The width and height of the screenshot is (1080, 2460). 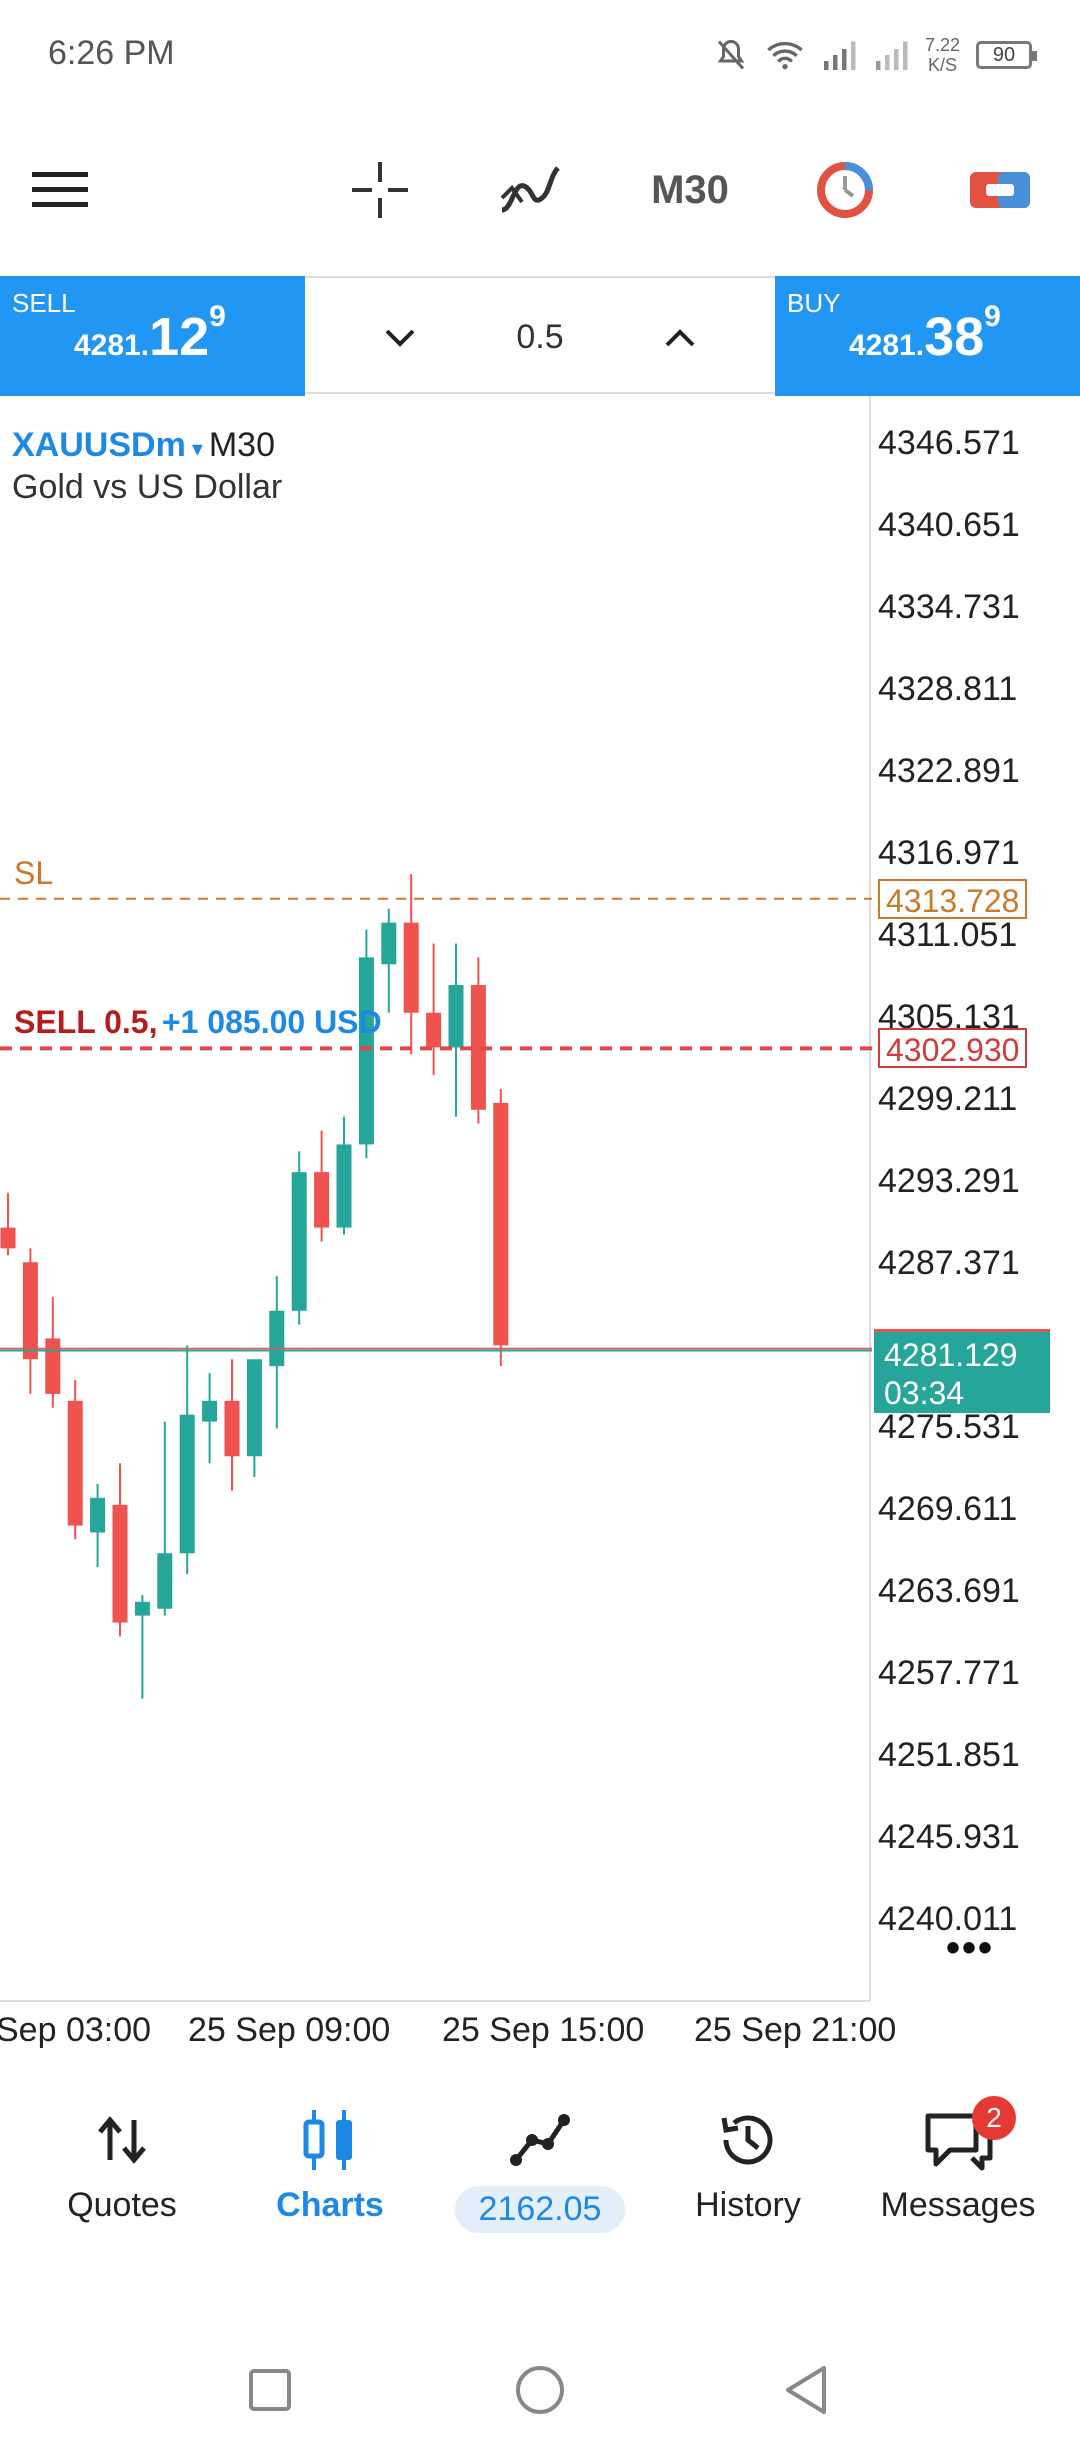 I want to click on price-axis-tick: 4263.691, so click(x=949, y=1591).